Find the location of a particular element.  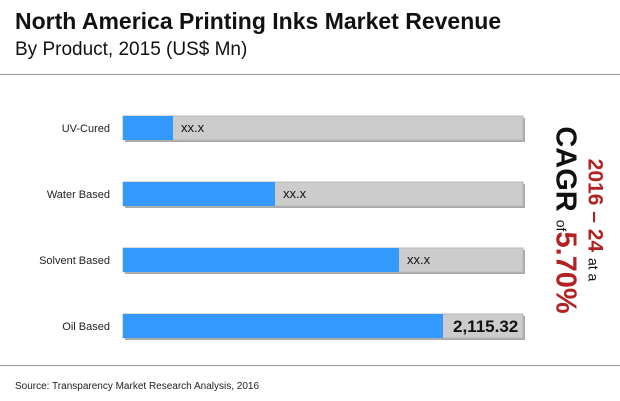

cagr-value-line: CAGR of5.70% is located at coordinates (564, 219).